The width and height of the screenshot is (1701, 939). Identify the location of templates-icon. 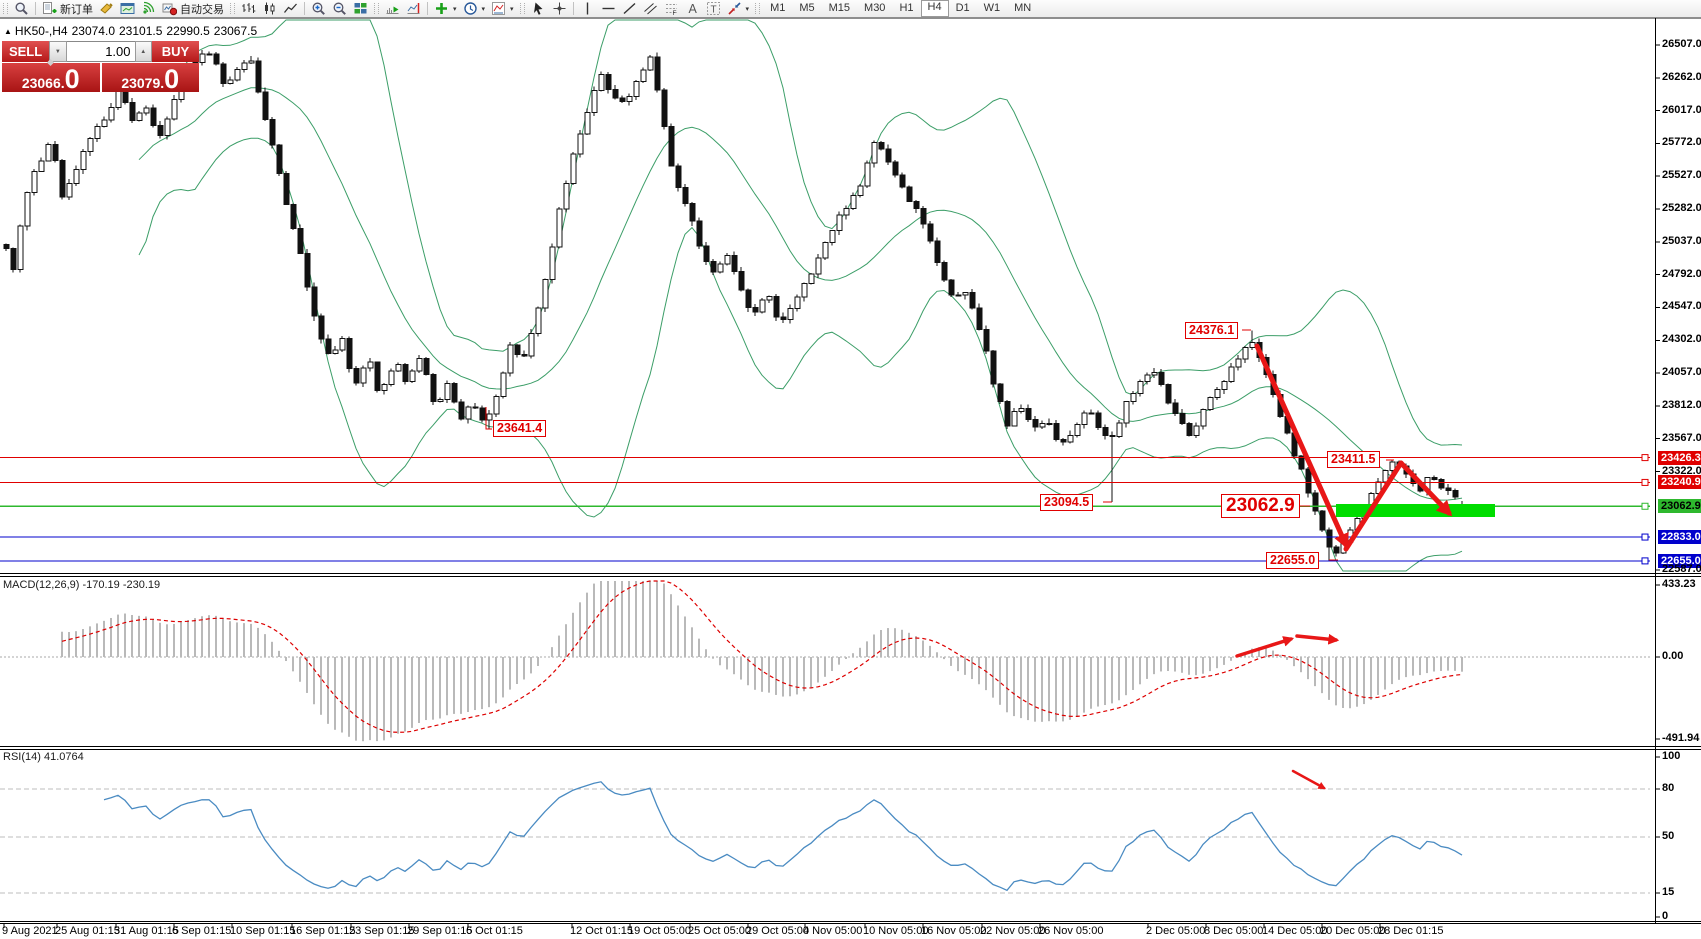
(499, 8).